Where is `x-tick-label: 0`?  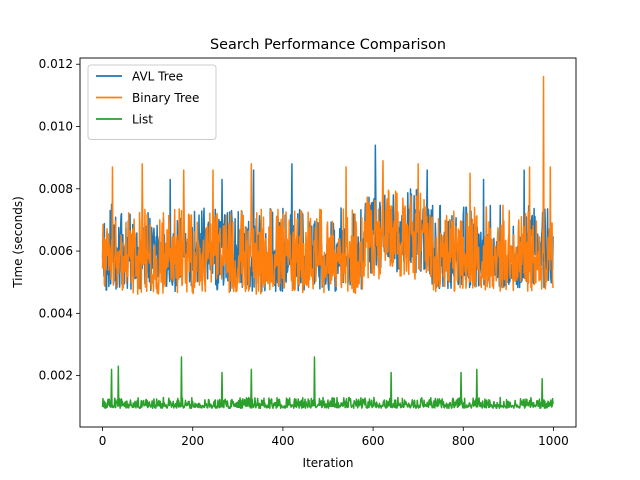
x-tick-label: 0 is located at coordinates (103, 441).